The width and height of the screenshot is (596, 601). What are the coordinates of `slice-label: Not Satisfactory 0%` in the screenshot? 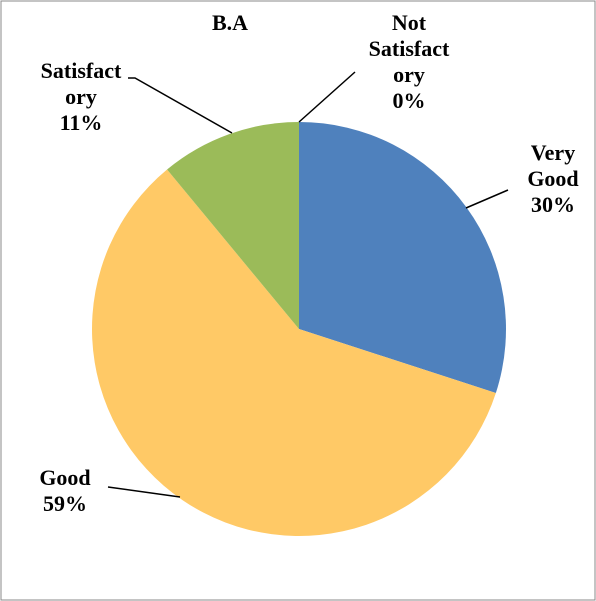 It's located at (409, 62).